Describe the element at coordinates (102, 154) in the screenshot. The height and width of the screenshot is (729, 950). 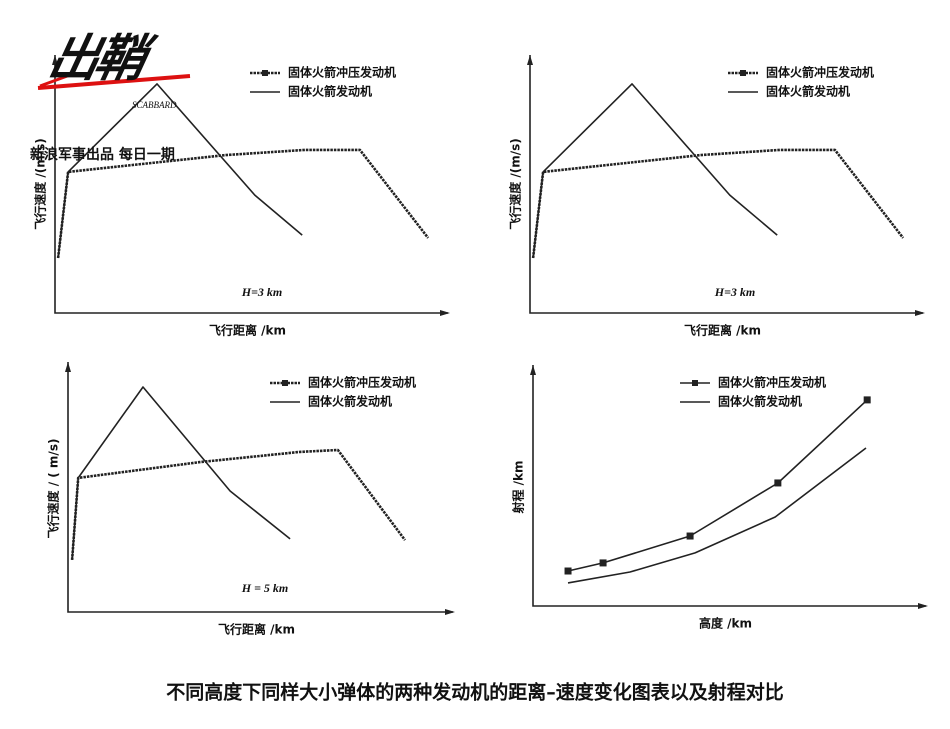
I see `tagline: 新浪军事出品 每日一期` at that location.